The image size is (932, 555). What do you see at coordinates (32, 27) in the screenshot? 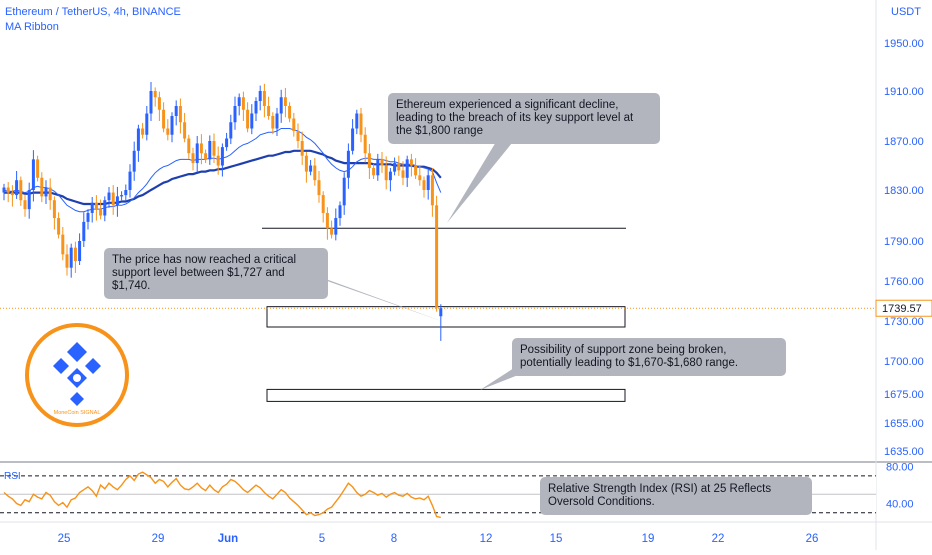
I see `indicator-label: MA Ribbon` at bounding box center [32, 27].